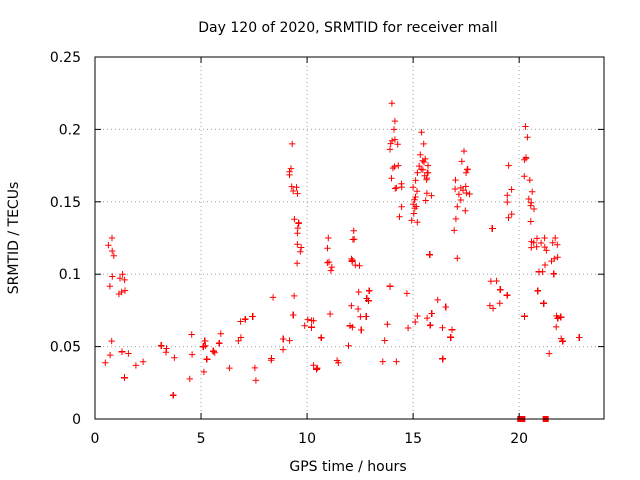  What do you see at coordinates (70, 275) in the screenshot?
I see `y-tick-label: 0.1` at bounding box center [70, 275].